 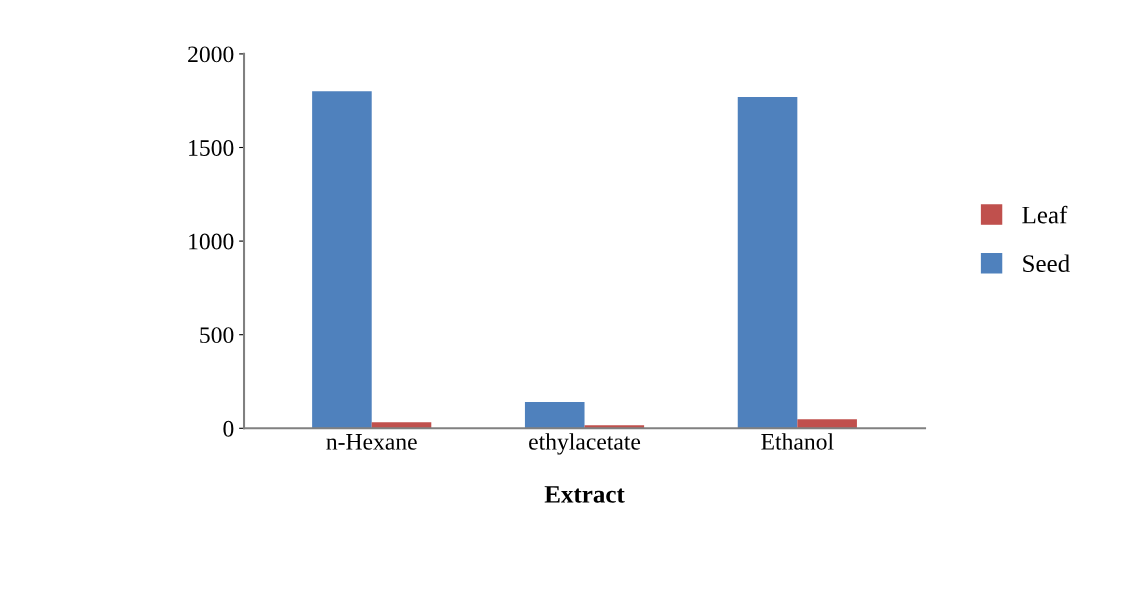 I want to click on y-tick-label: 500, so click(x=217, y=335).